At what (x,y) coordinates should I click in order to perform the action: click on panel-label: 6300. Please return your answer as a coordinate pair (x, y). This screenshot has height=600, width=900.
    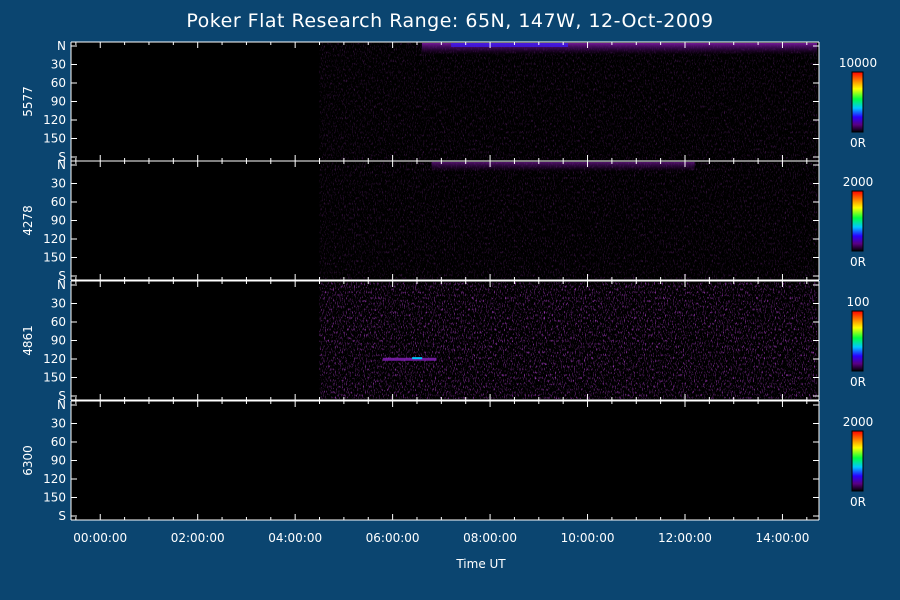
    Looking at the image, I should click on (28, 460).